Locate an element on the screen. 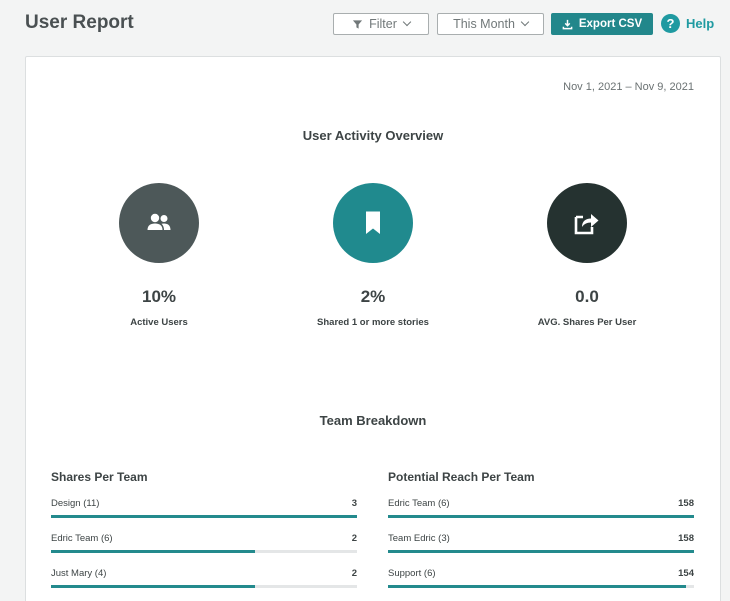 This screenshot has height=601, width=730. export-label: Export CSV is located at coordinates (610, 24).